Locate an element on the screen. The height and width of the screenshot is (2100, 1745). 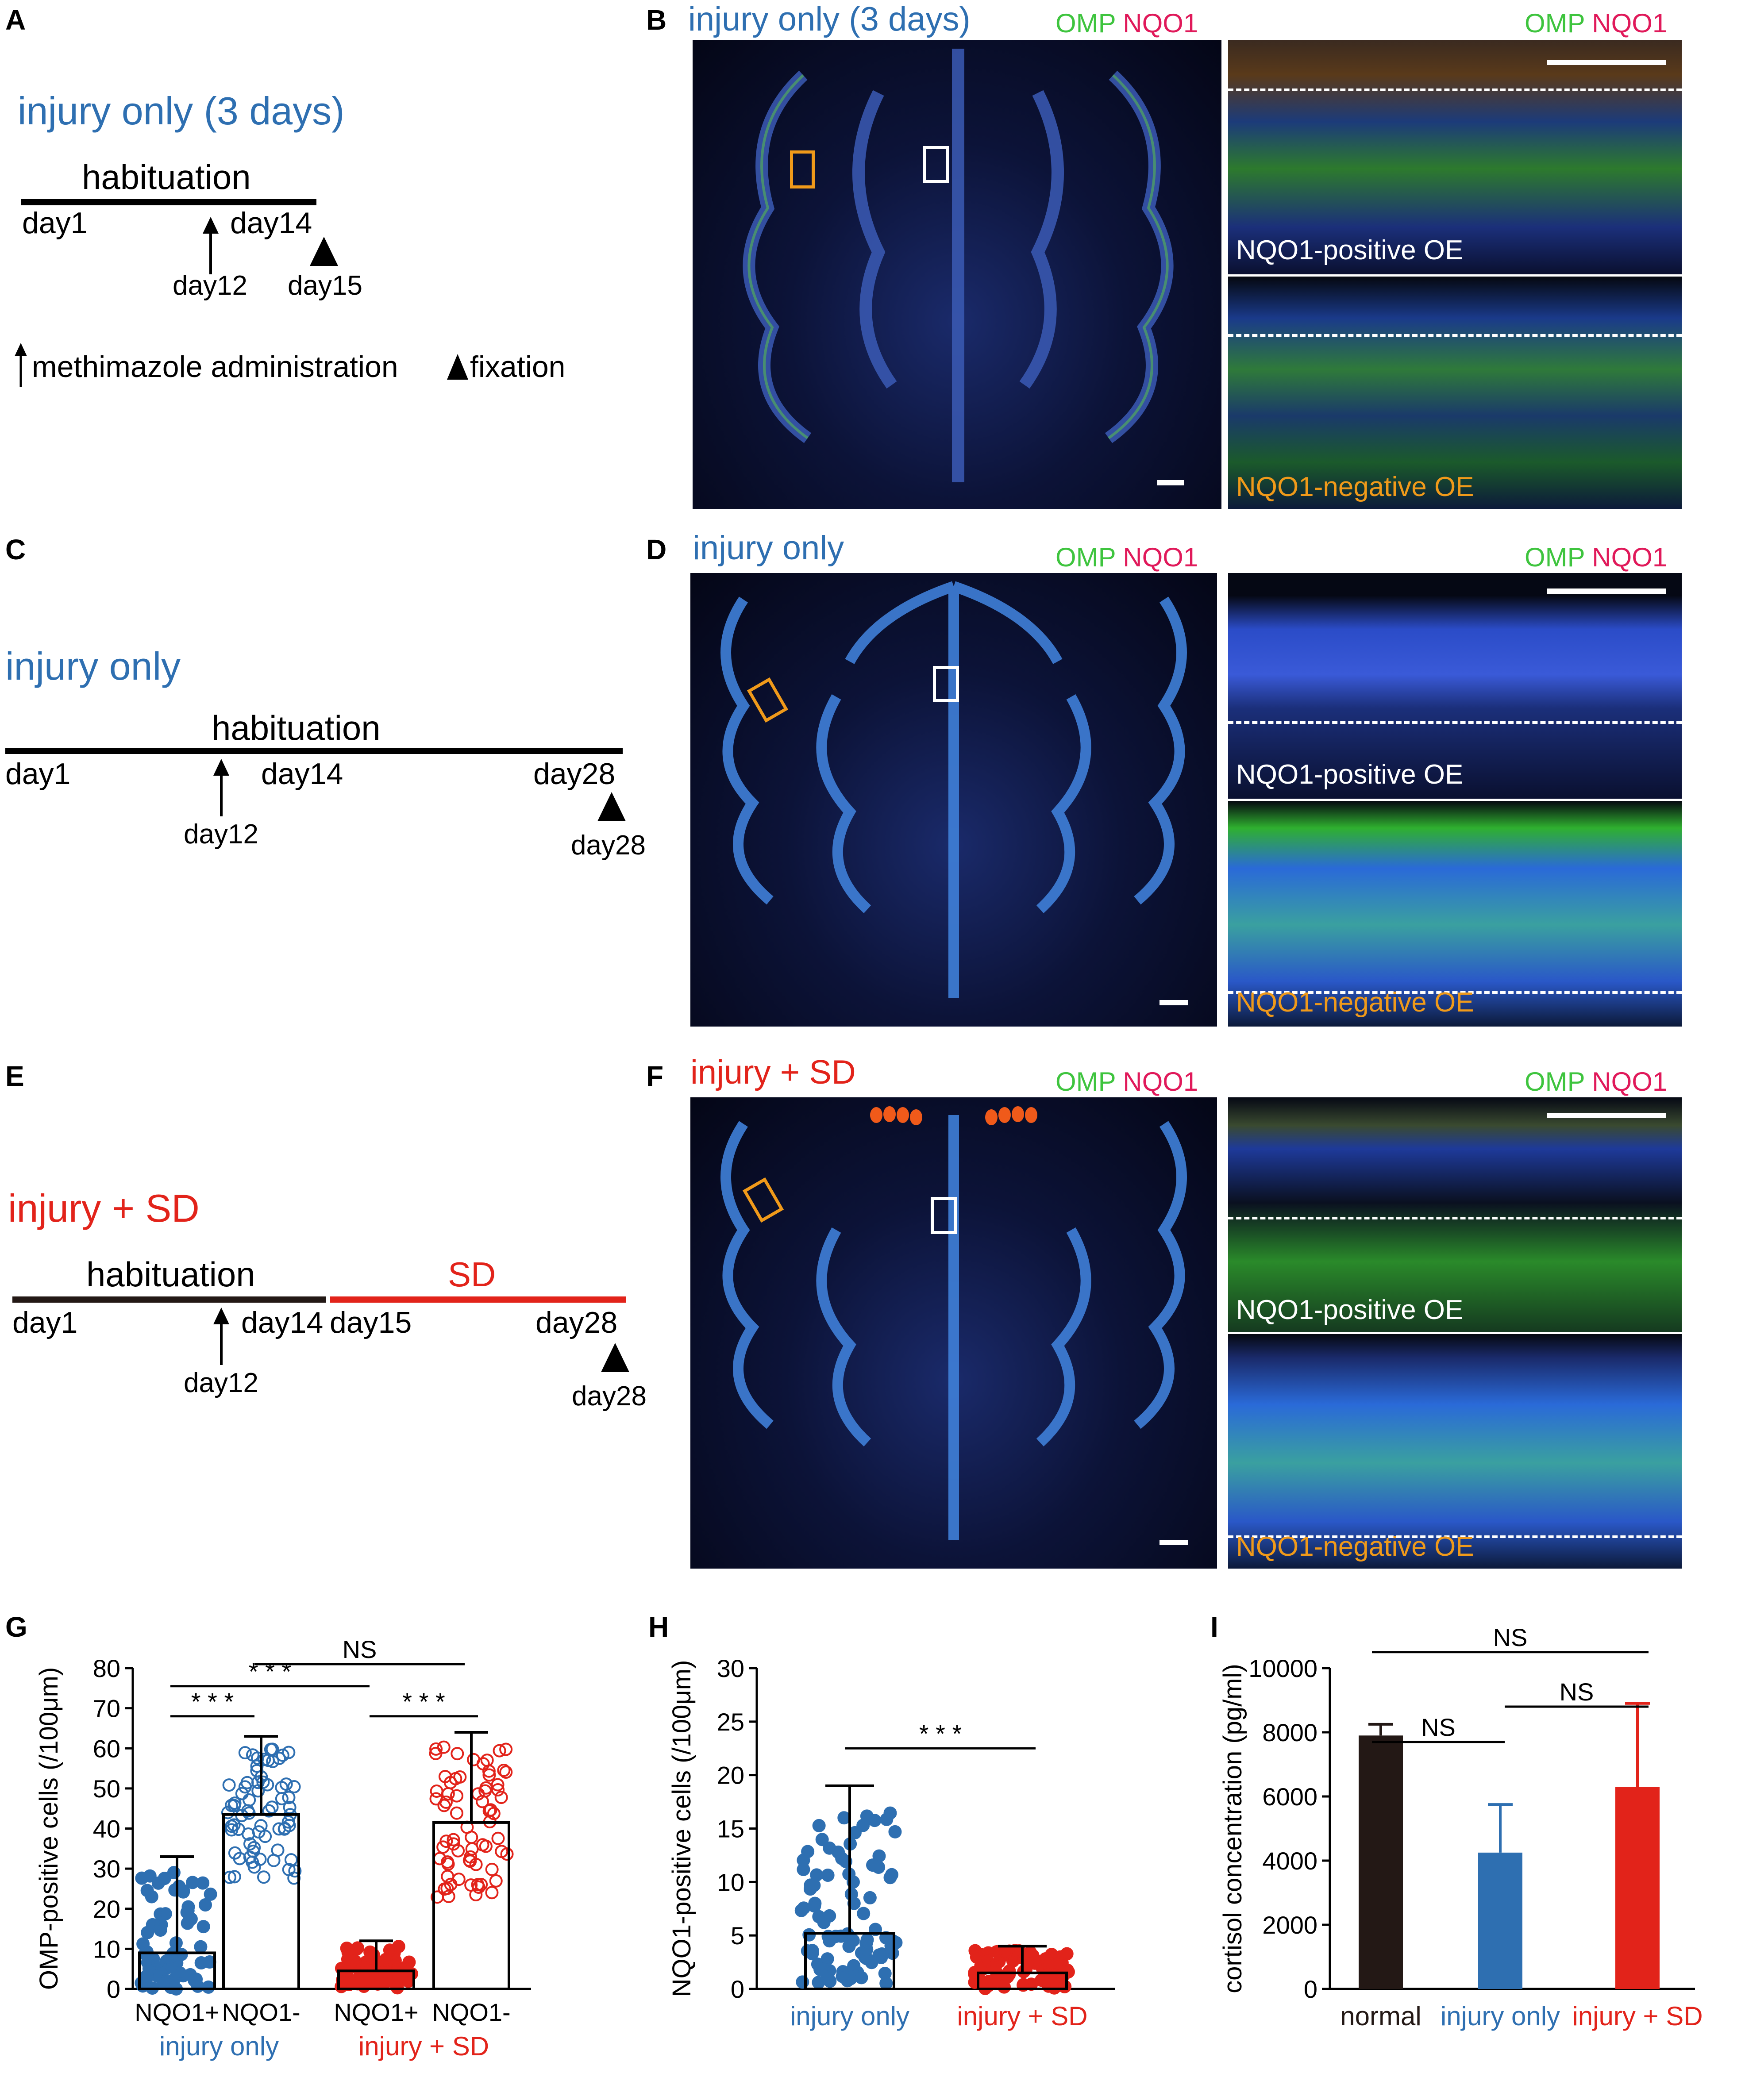
crop-box-white is located at coordinates (946, 684).